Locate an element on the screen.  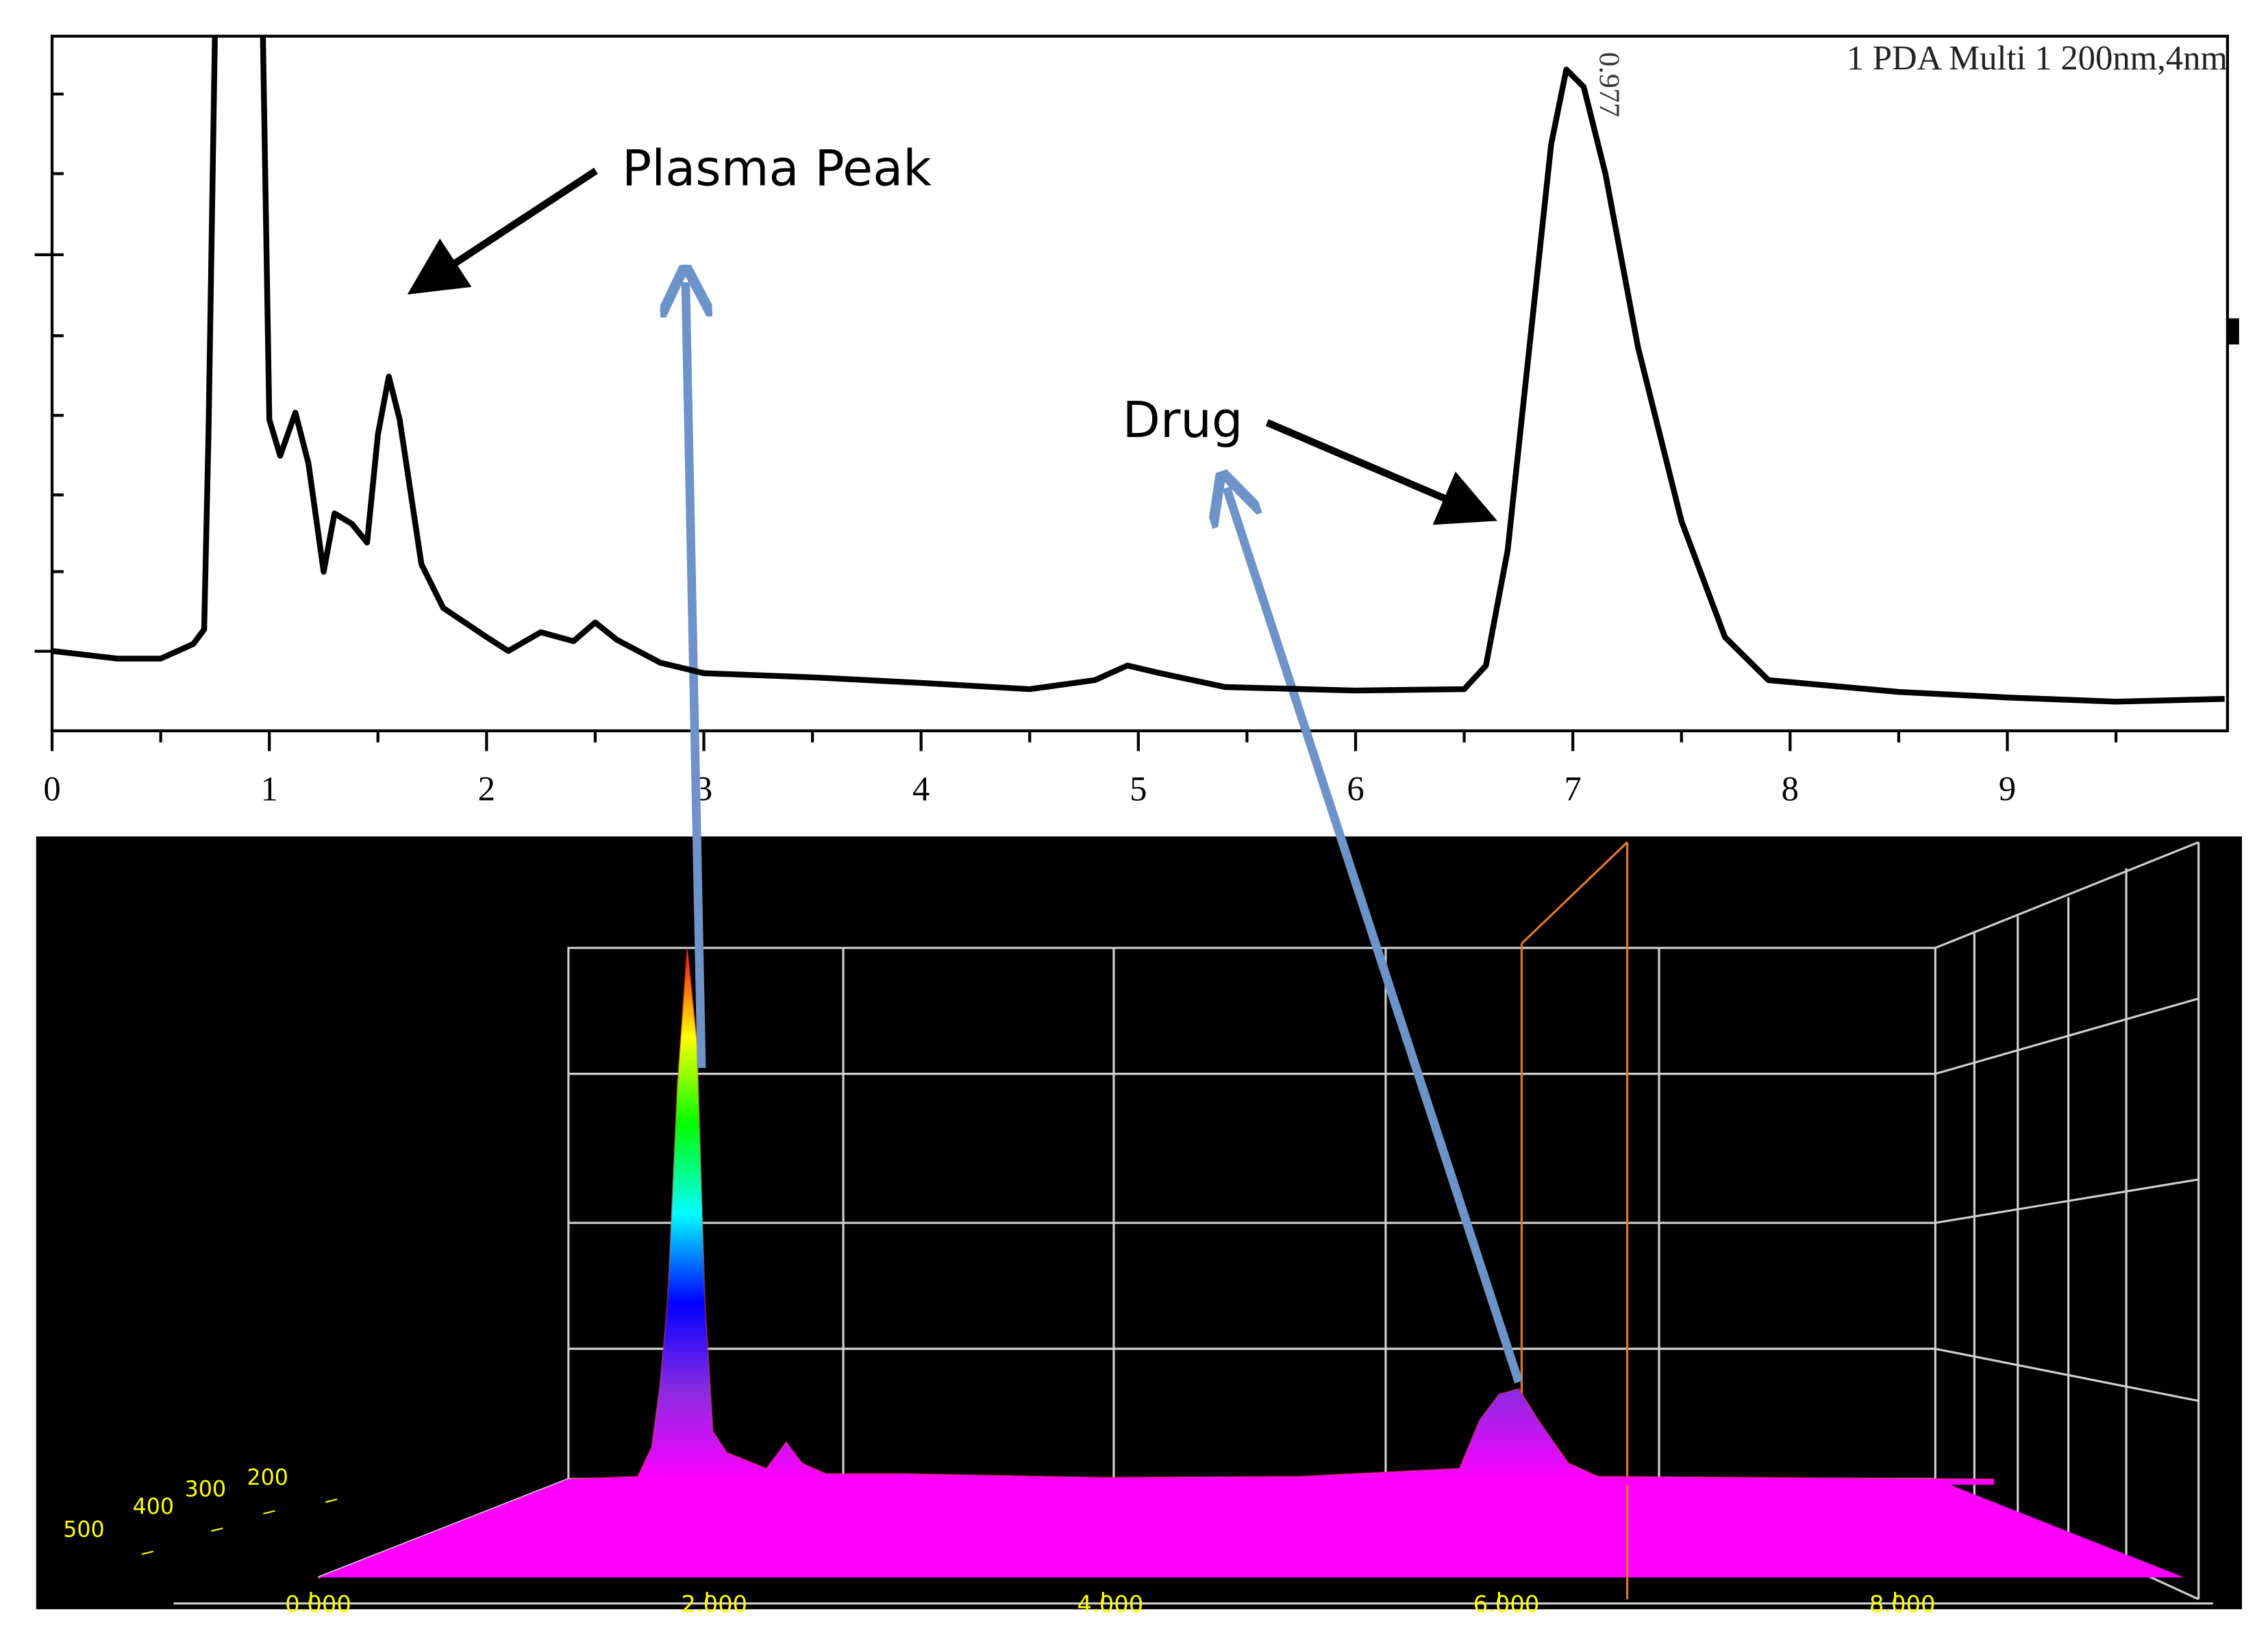
x-tick-label: 0.000 is located at coordinates (318, 1605).